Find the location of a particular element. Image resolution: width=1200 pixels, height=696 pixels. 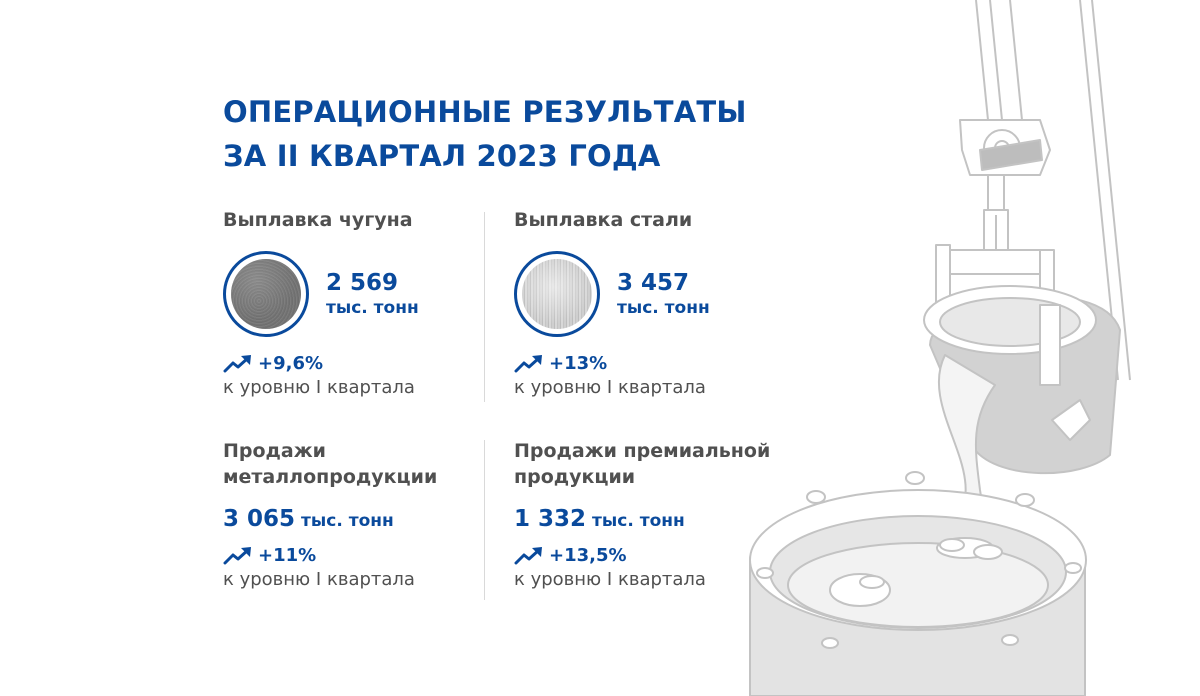

title-line-2: ЗА II КВАРТАЛ 2023 ГОДА is located at coordinates (442, 156).